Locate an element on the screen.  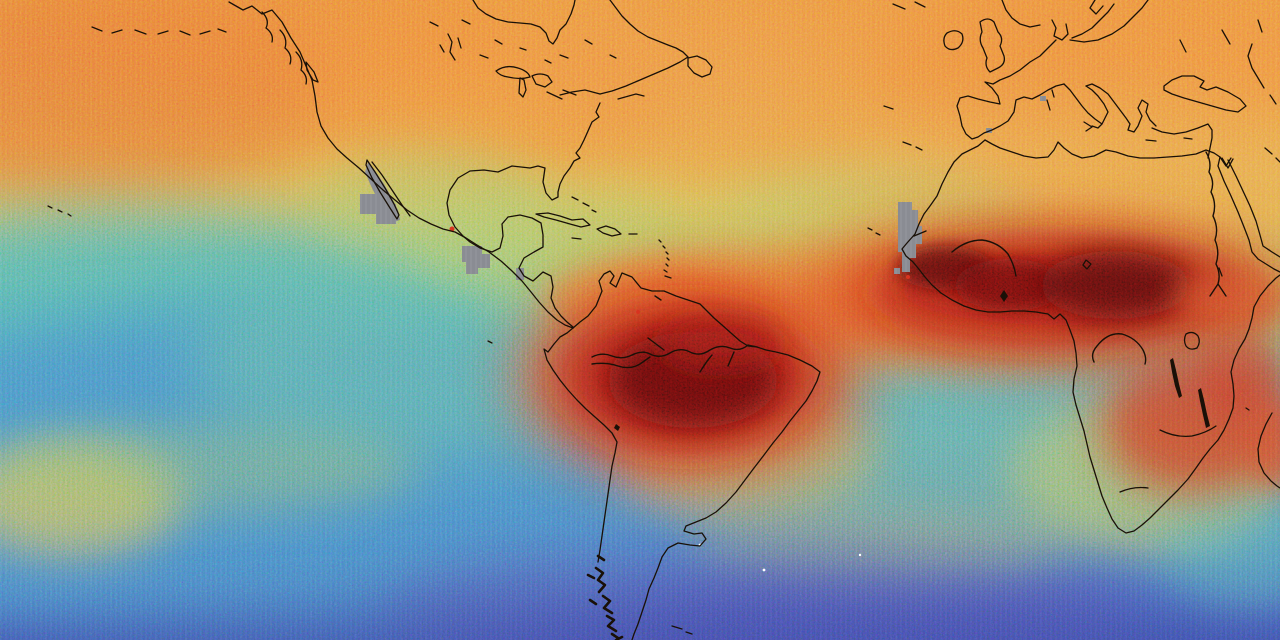
coastline-madagascar-west is located at coordinates (1268, 450).